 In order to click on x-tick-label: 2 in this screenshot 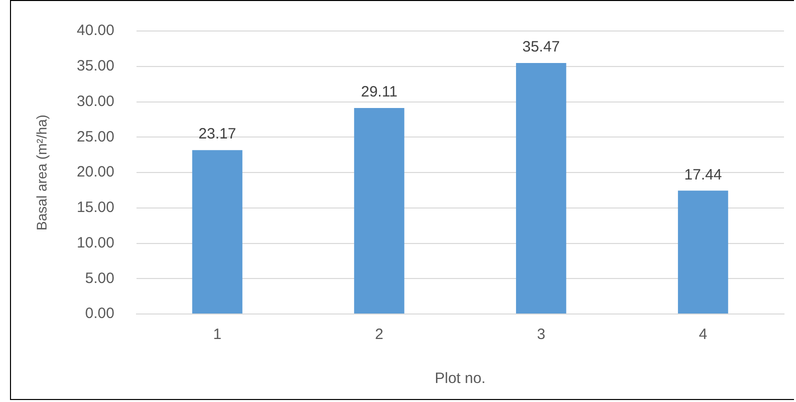, I will do `click(379, 335)`.